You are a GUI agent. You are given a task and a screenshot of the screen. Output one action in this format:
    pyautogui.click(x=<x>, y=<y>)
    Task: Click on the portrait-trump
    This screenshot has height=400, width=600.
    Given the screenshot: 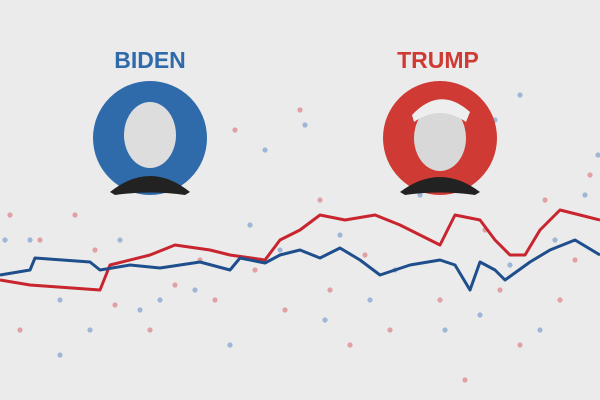 What is the action you would take?
    pyautogui.click(x=440, y=138)
    